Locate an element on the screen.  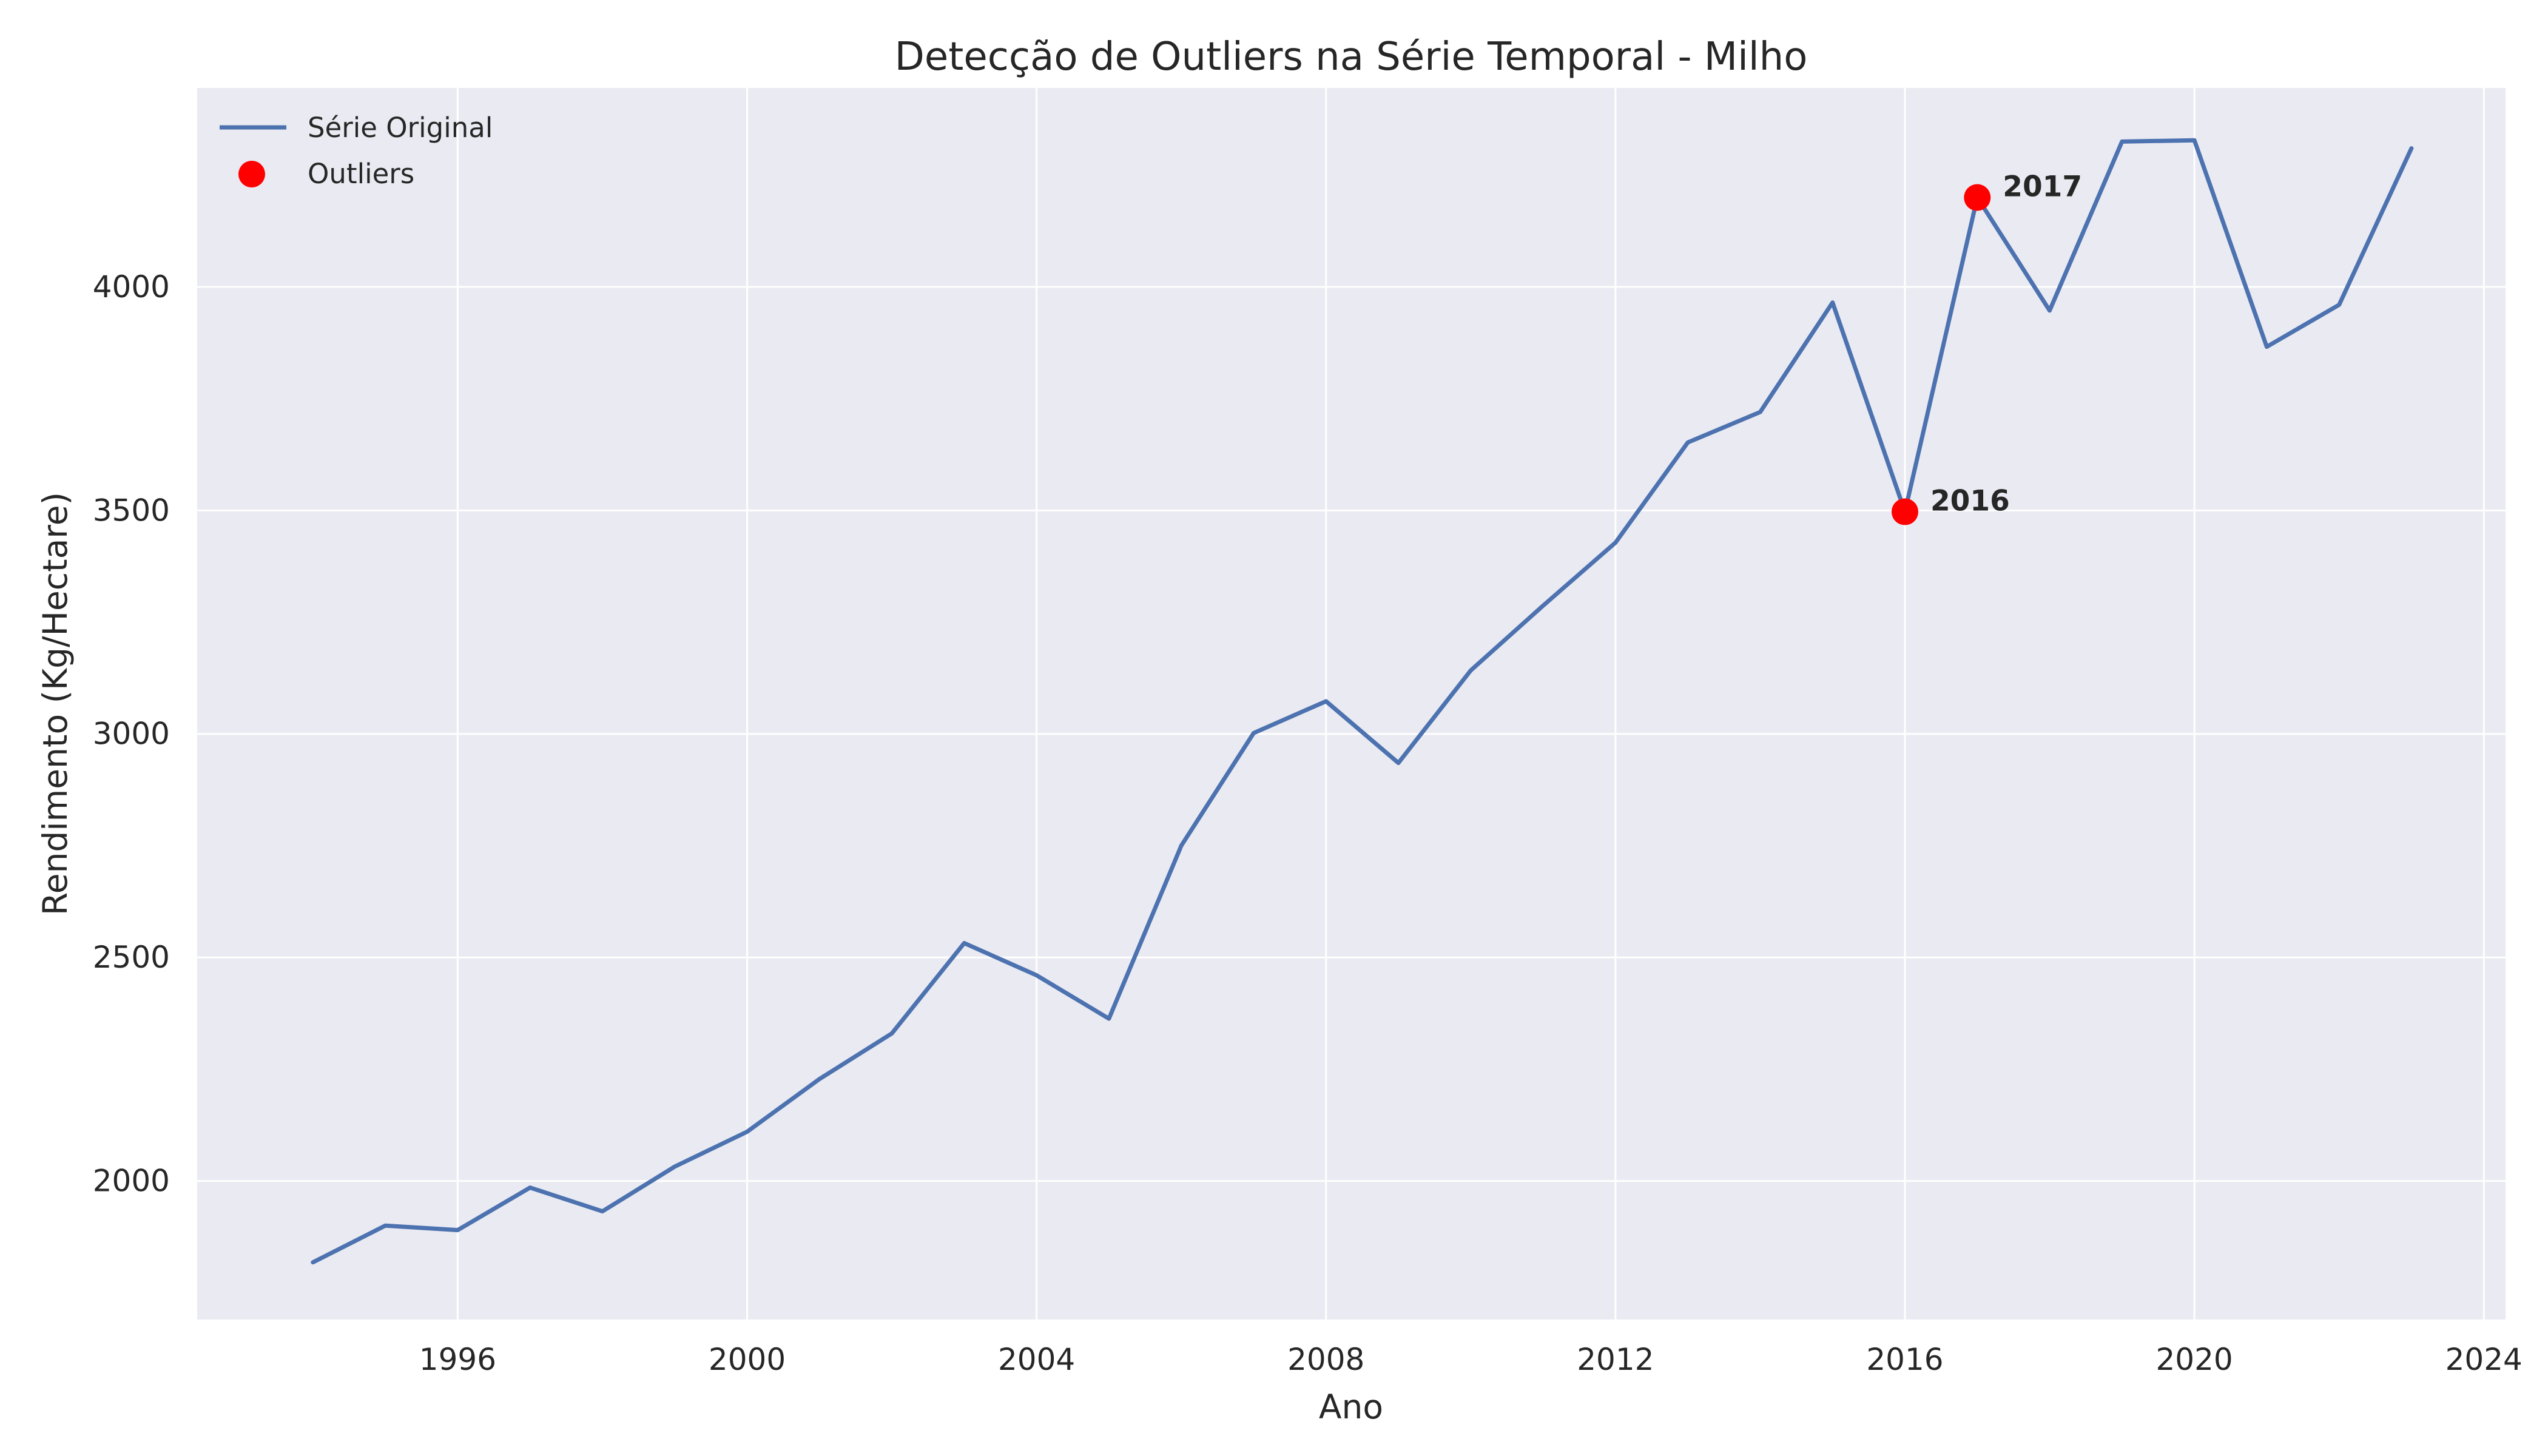
y-tick-label: 4000 is located at coordinates (131, 287).